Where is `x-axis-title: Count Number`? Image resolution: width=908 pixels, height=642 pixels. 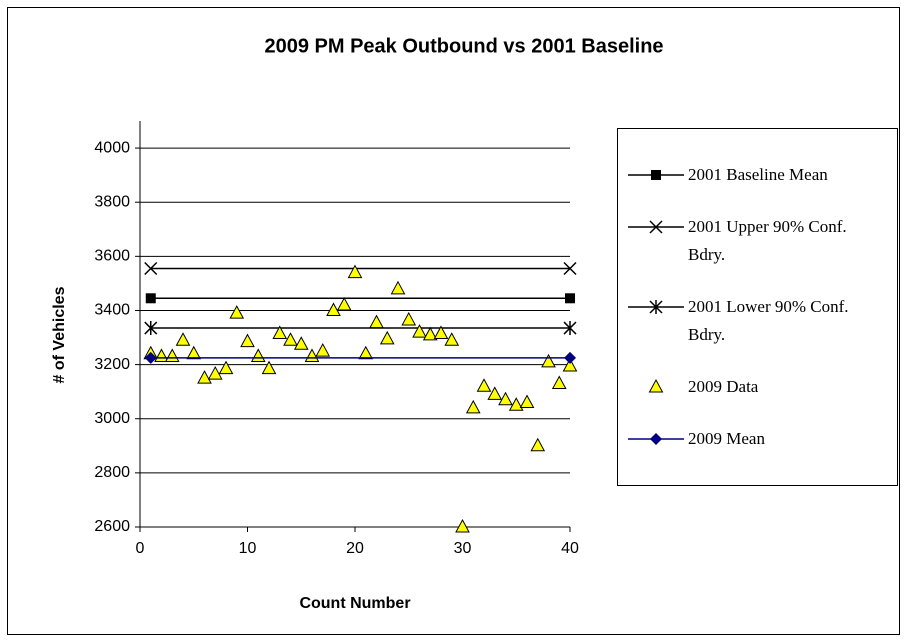 x-axis-title: Count Number is located at coordinates (354, 603).